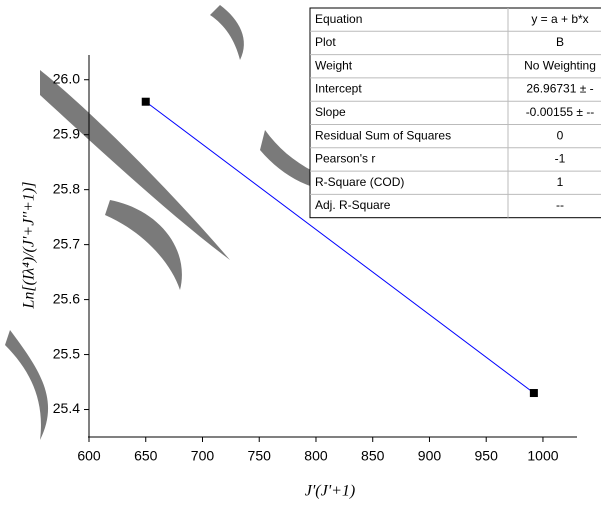 The height and width of the screenshot is (505, 601). I want to click on table-value: y = a + b*x, so click(559, 19).